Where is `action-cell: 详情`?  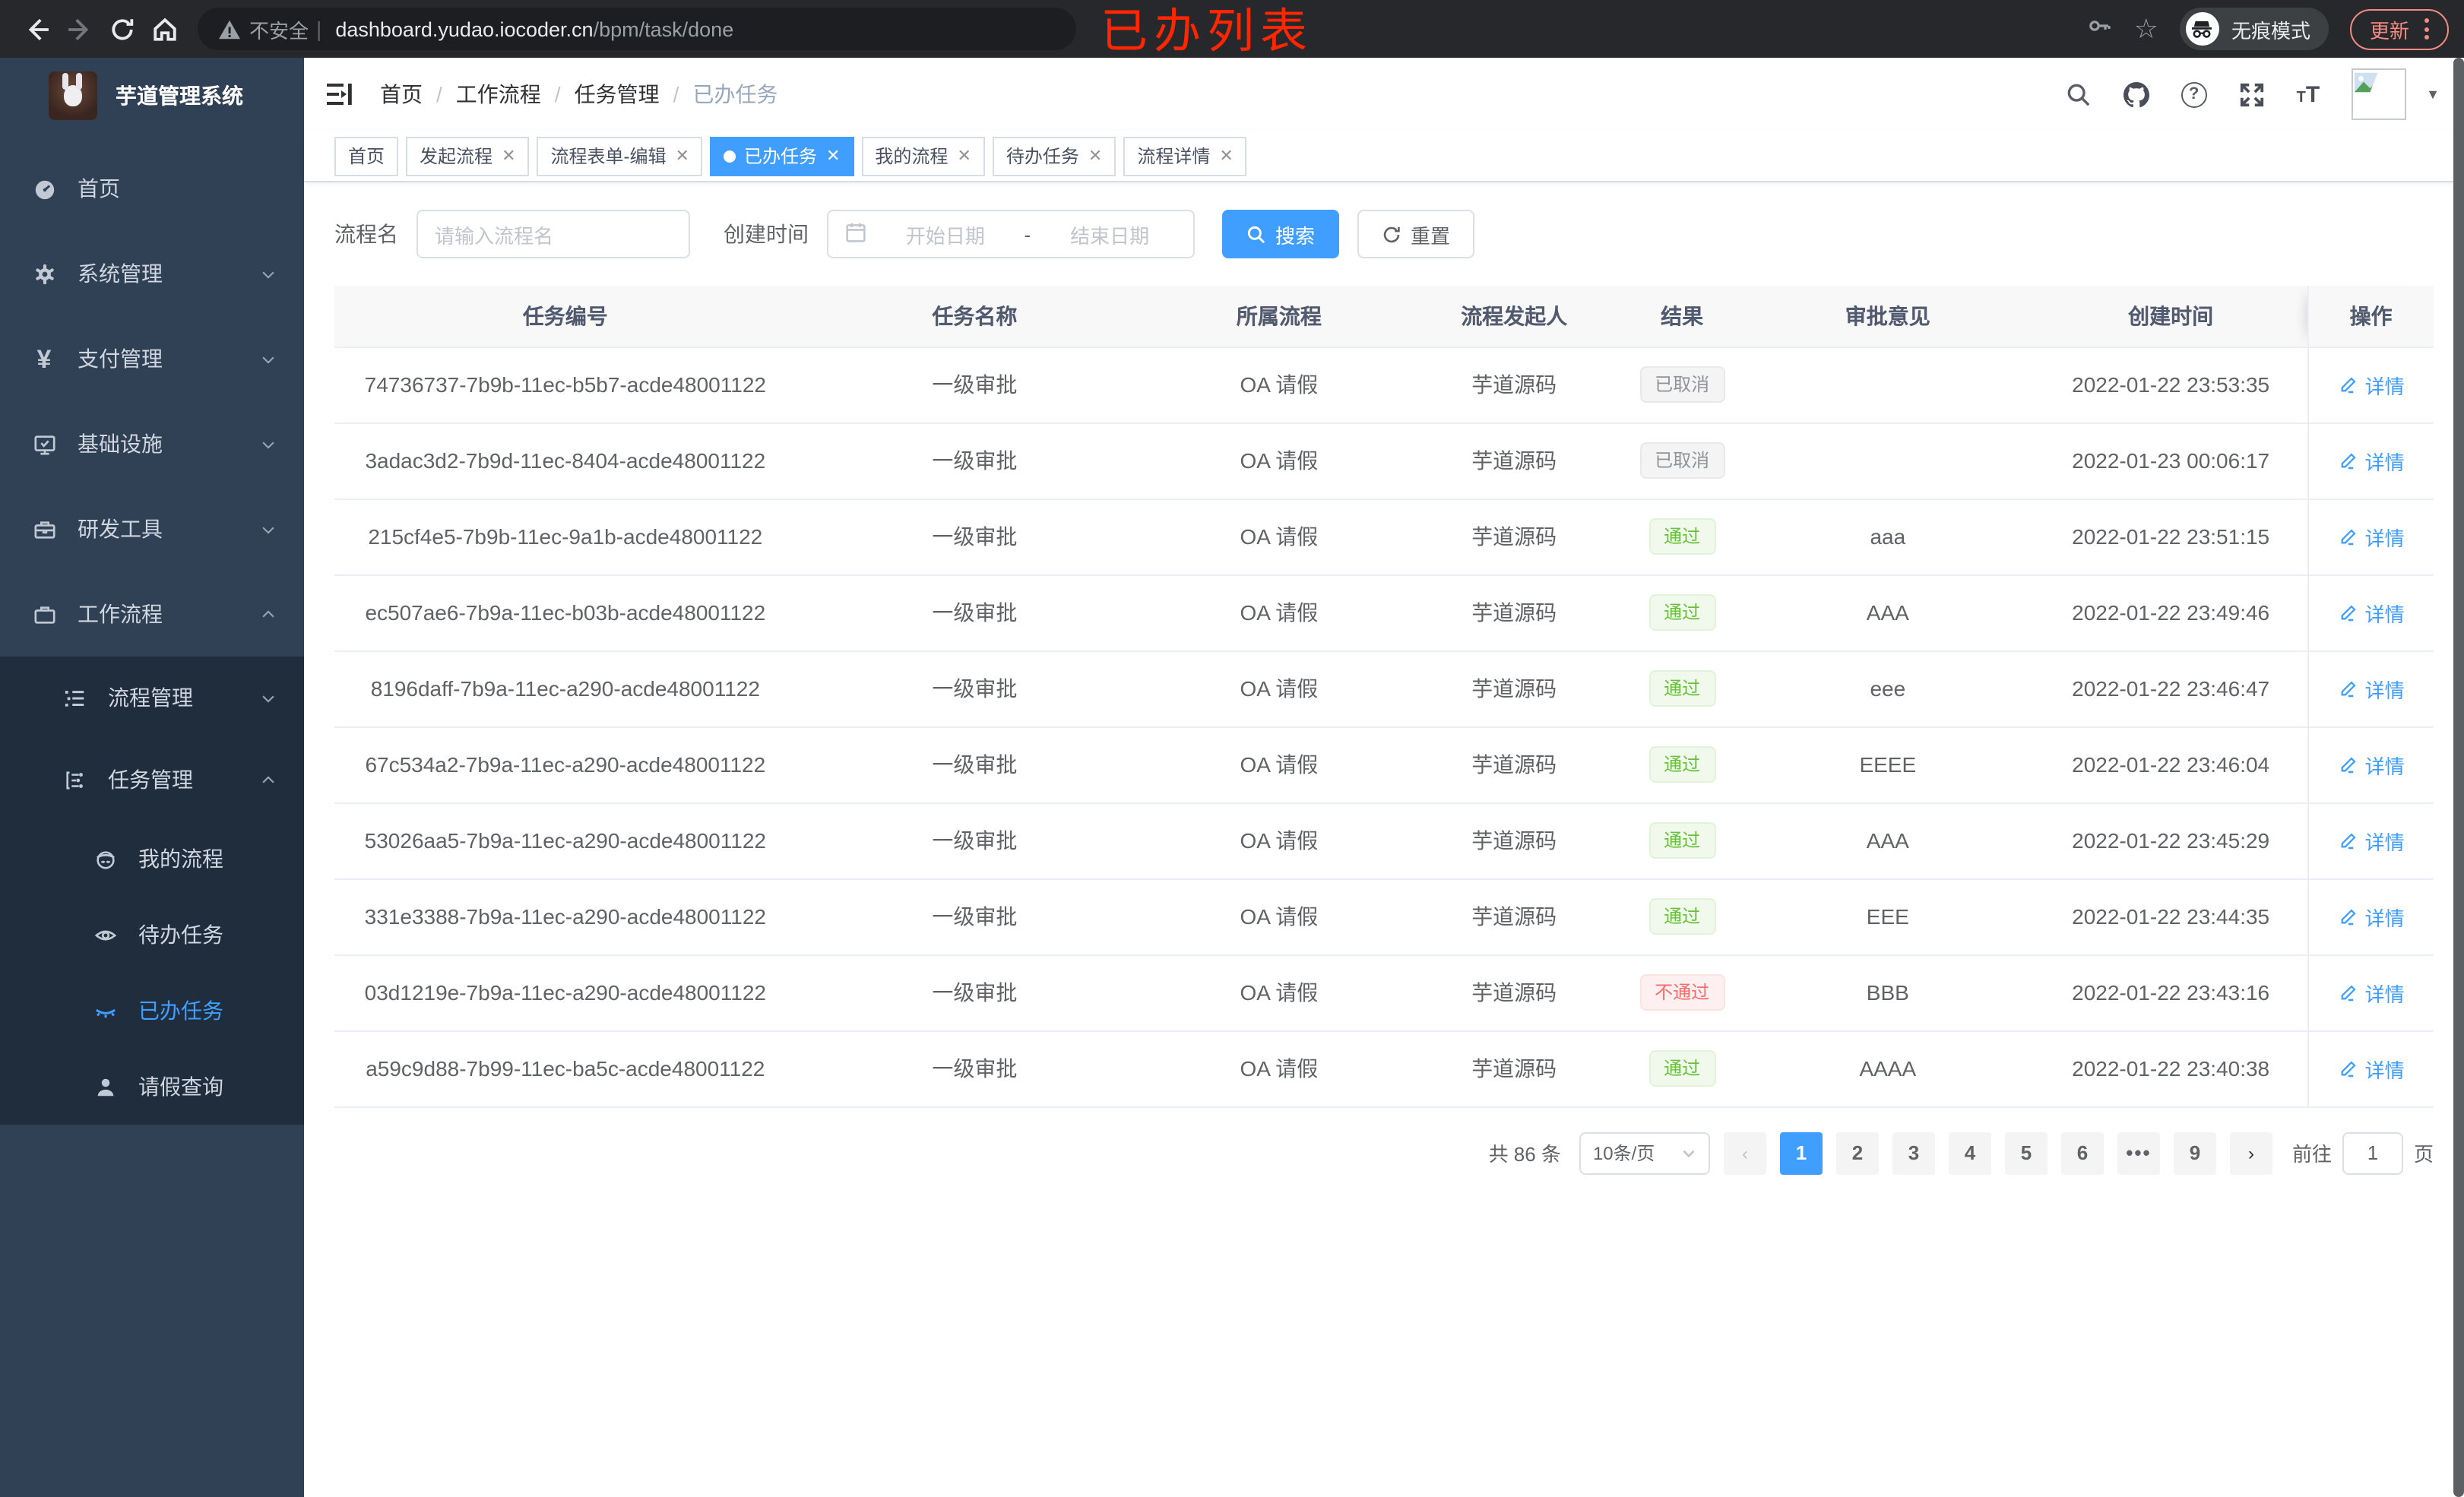
action-cell: 详情 is located at coordinates (2370, 688).